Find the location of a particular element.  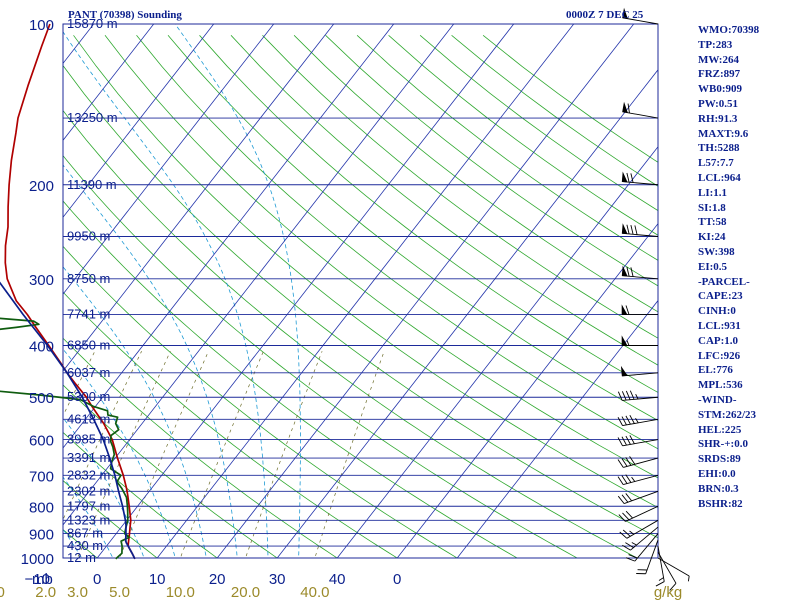

index-value: BSHR:82 is located at coordinates (720, 503).